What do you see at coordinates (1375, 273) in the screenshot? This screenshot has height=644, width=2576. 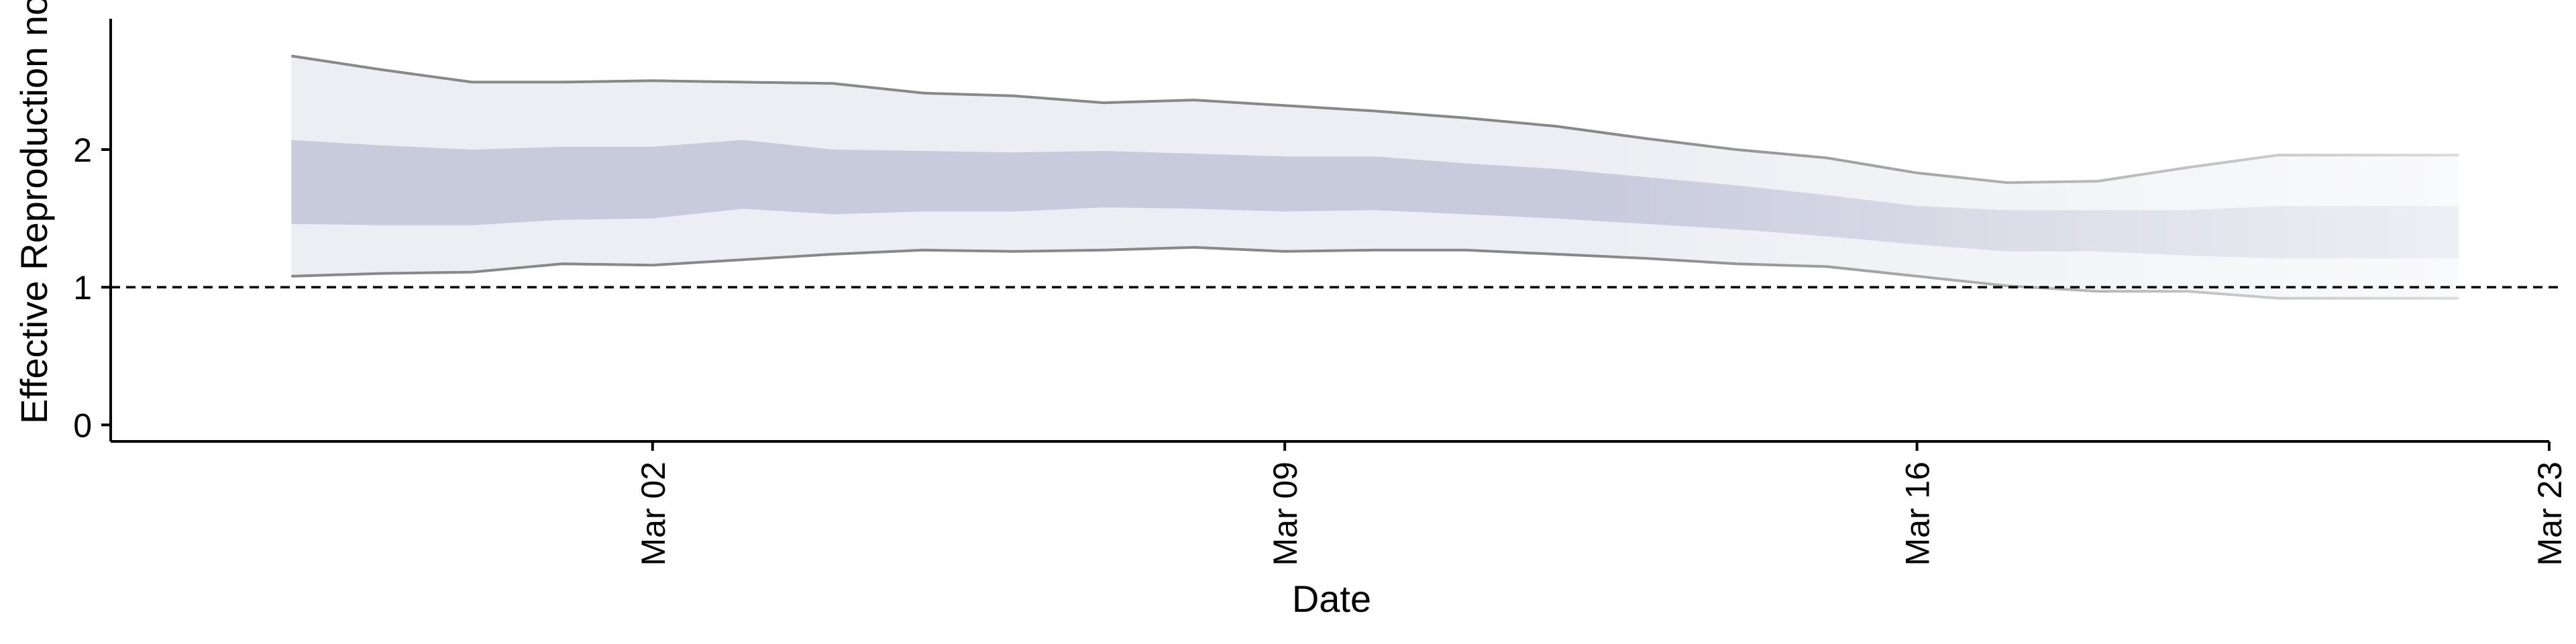 I see `lower-bound-line` at bounding box center [1375, 273].